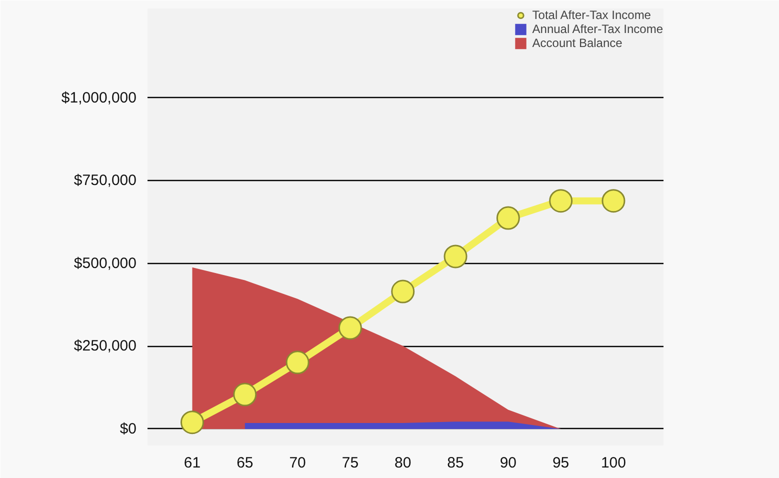  I want to click on legend-label: Total After-Tax Income, so click(591, 15).